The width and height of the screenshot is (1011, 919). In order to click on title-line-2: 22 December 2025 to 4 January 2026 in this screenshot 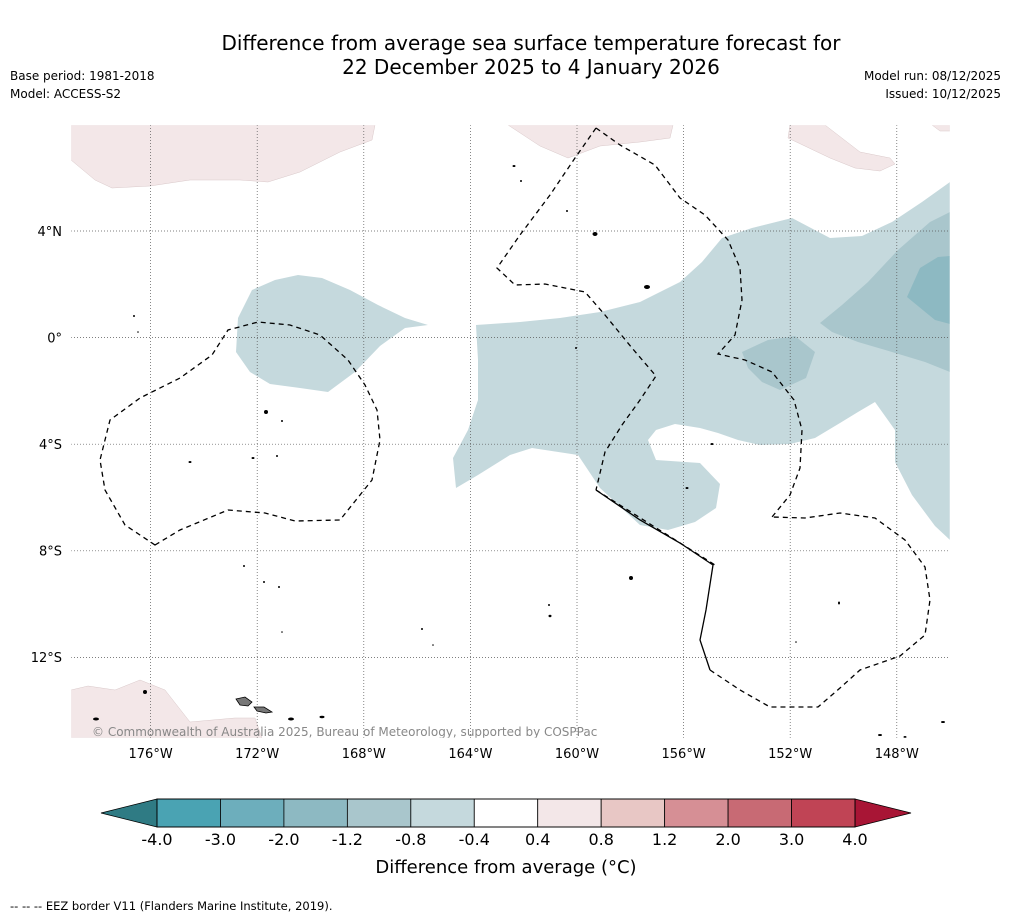, I will do `click(531, 67)`.